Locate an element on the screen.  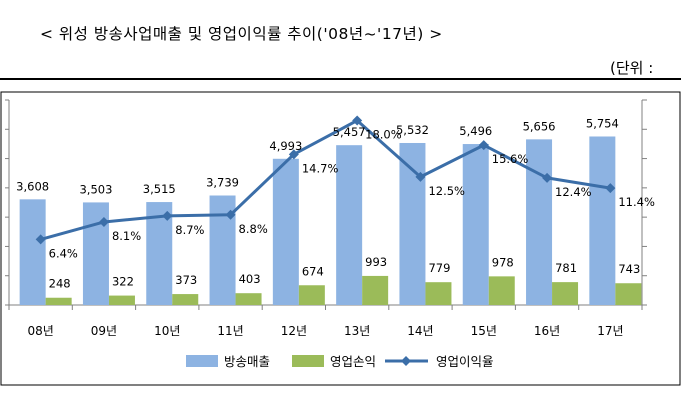
data-label-revenue: 4,993 is located at coordinates (285, 146).